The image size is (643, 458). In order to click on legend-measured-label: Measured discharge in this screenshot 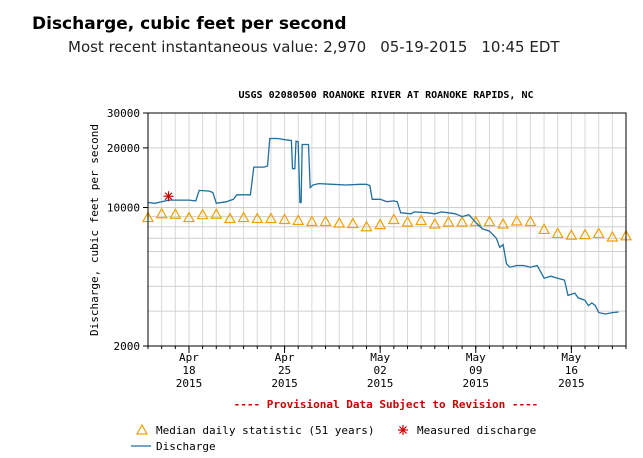, I will do `click(476, 430)`.